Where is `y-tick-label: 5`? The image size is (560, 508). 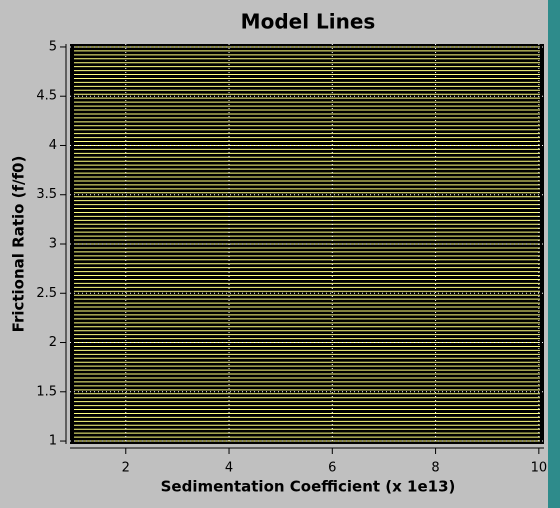
y-tick-label: 5 is located at coordinates (53, 46).